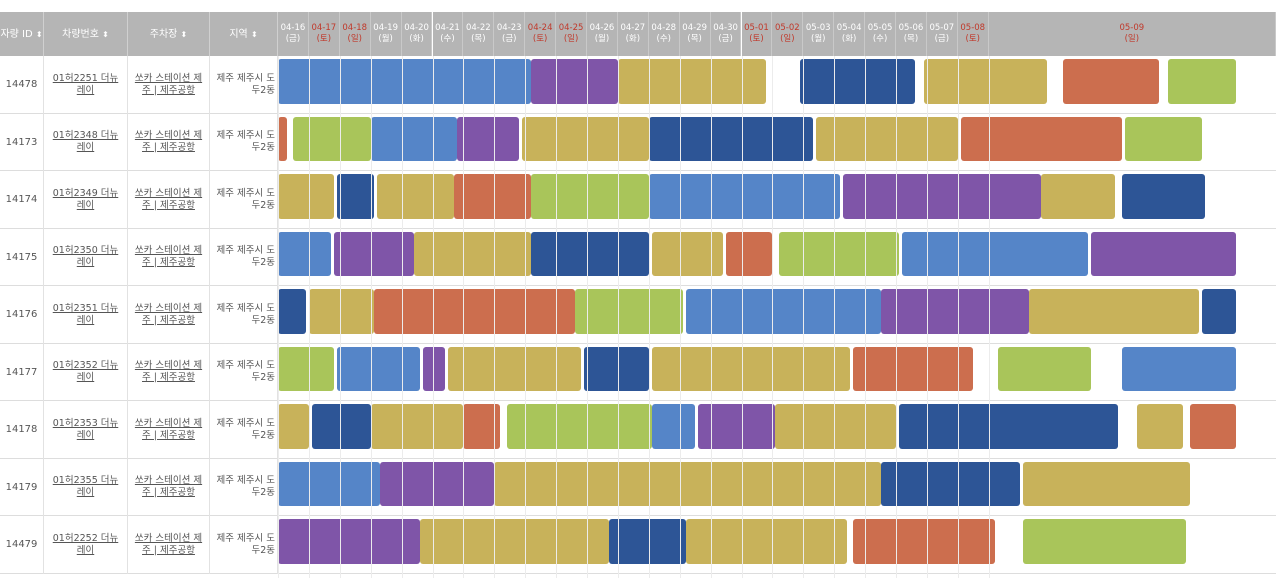  What do you see at coordinates (541, 34) in the screenshot?
I see `date-header: 04-24 (토)` at bounding box center [541, 34].